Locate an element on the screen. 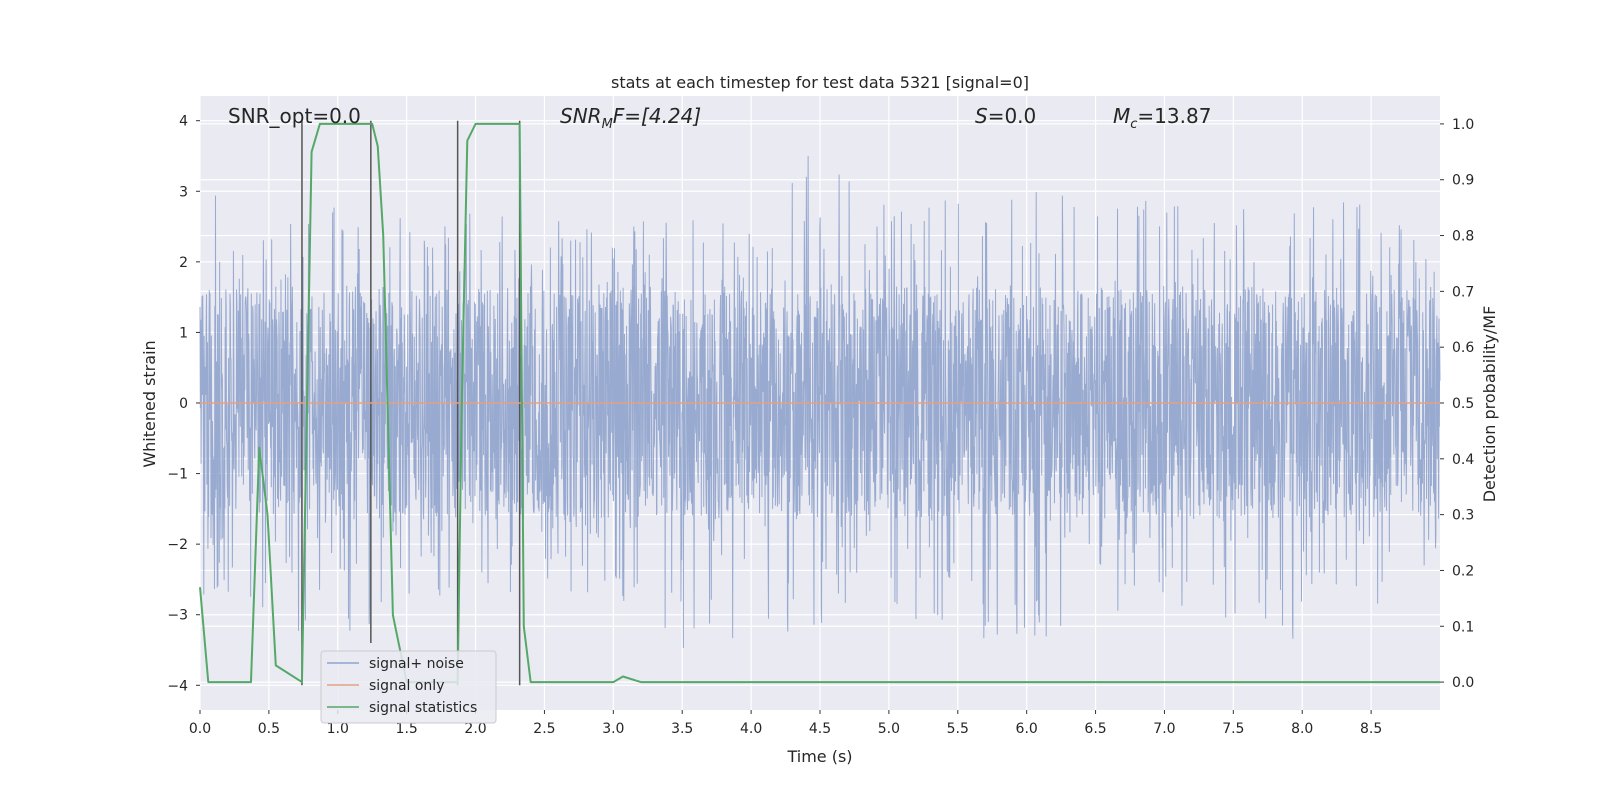  y-tick-label-4: 0 is located at coordinates (183, 404).